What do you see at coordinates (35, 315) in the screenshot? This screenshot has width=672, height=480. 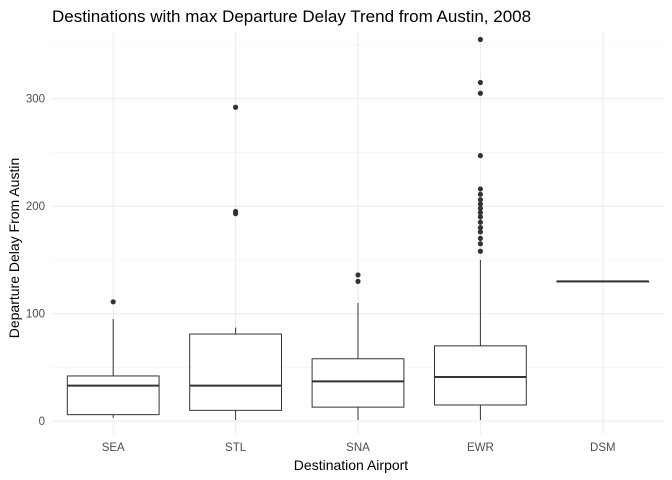 I see `y-tick-label: 100` at bounding box center [35, 315].